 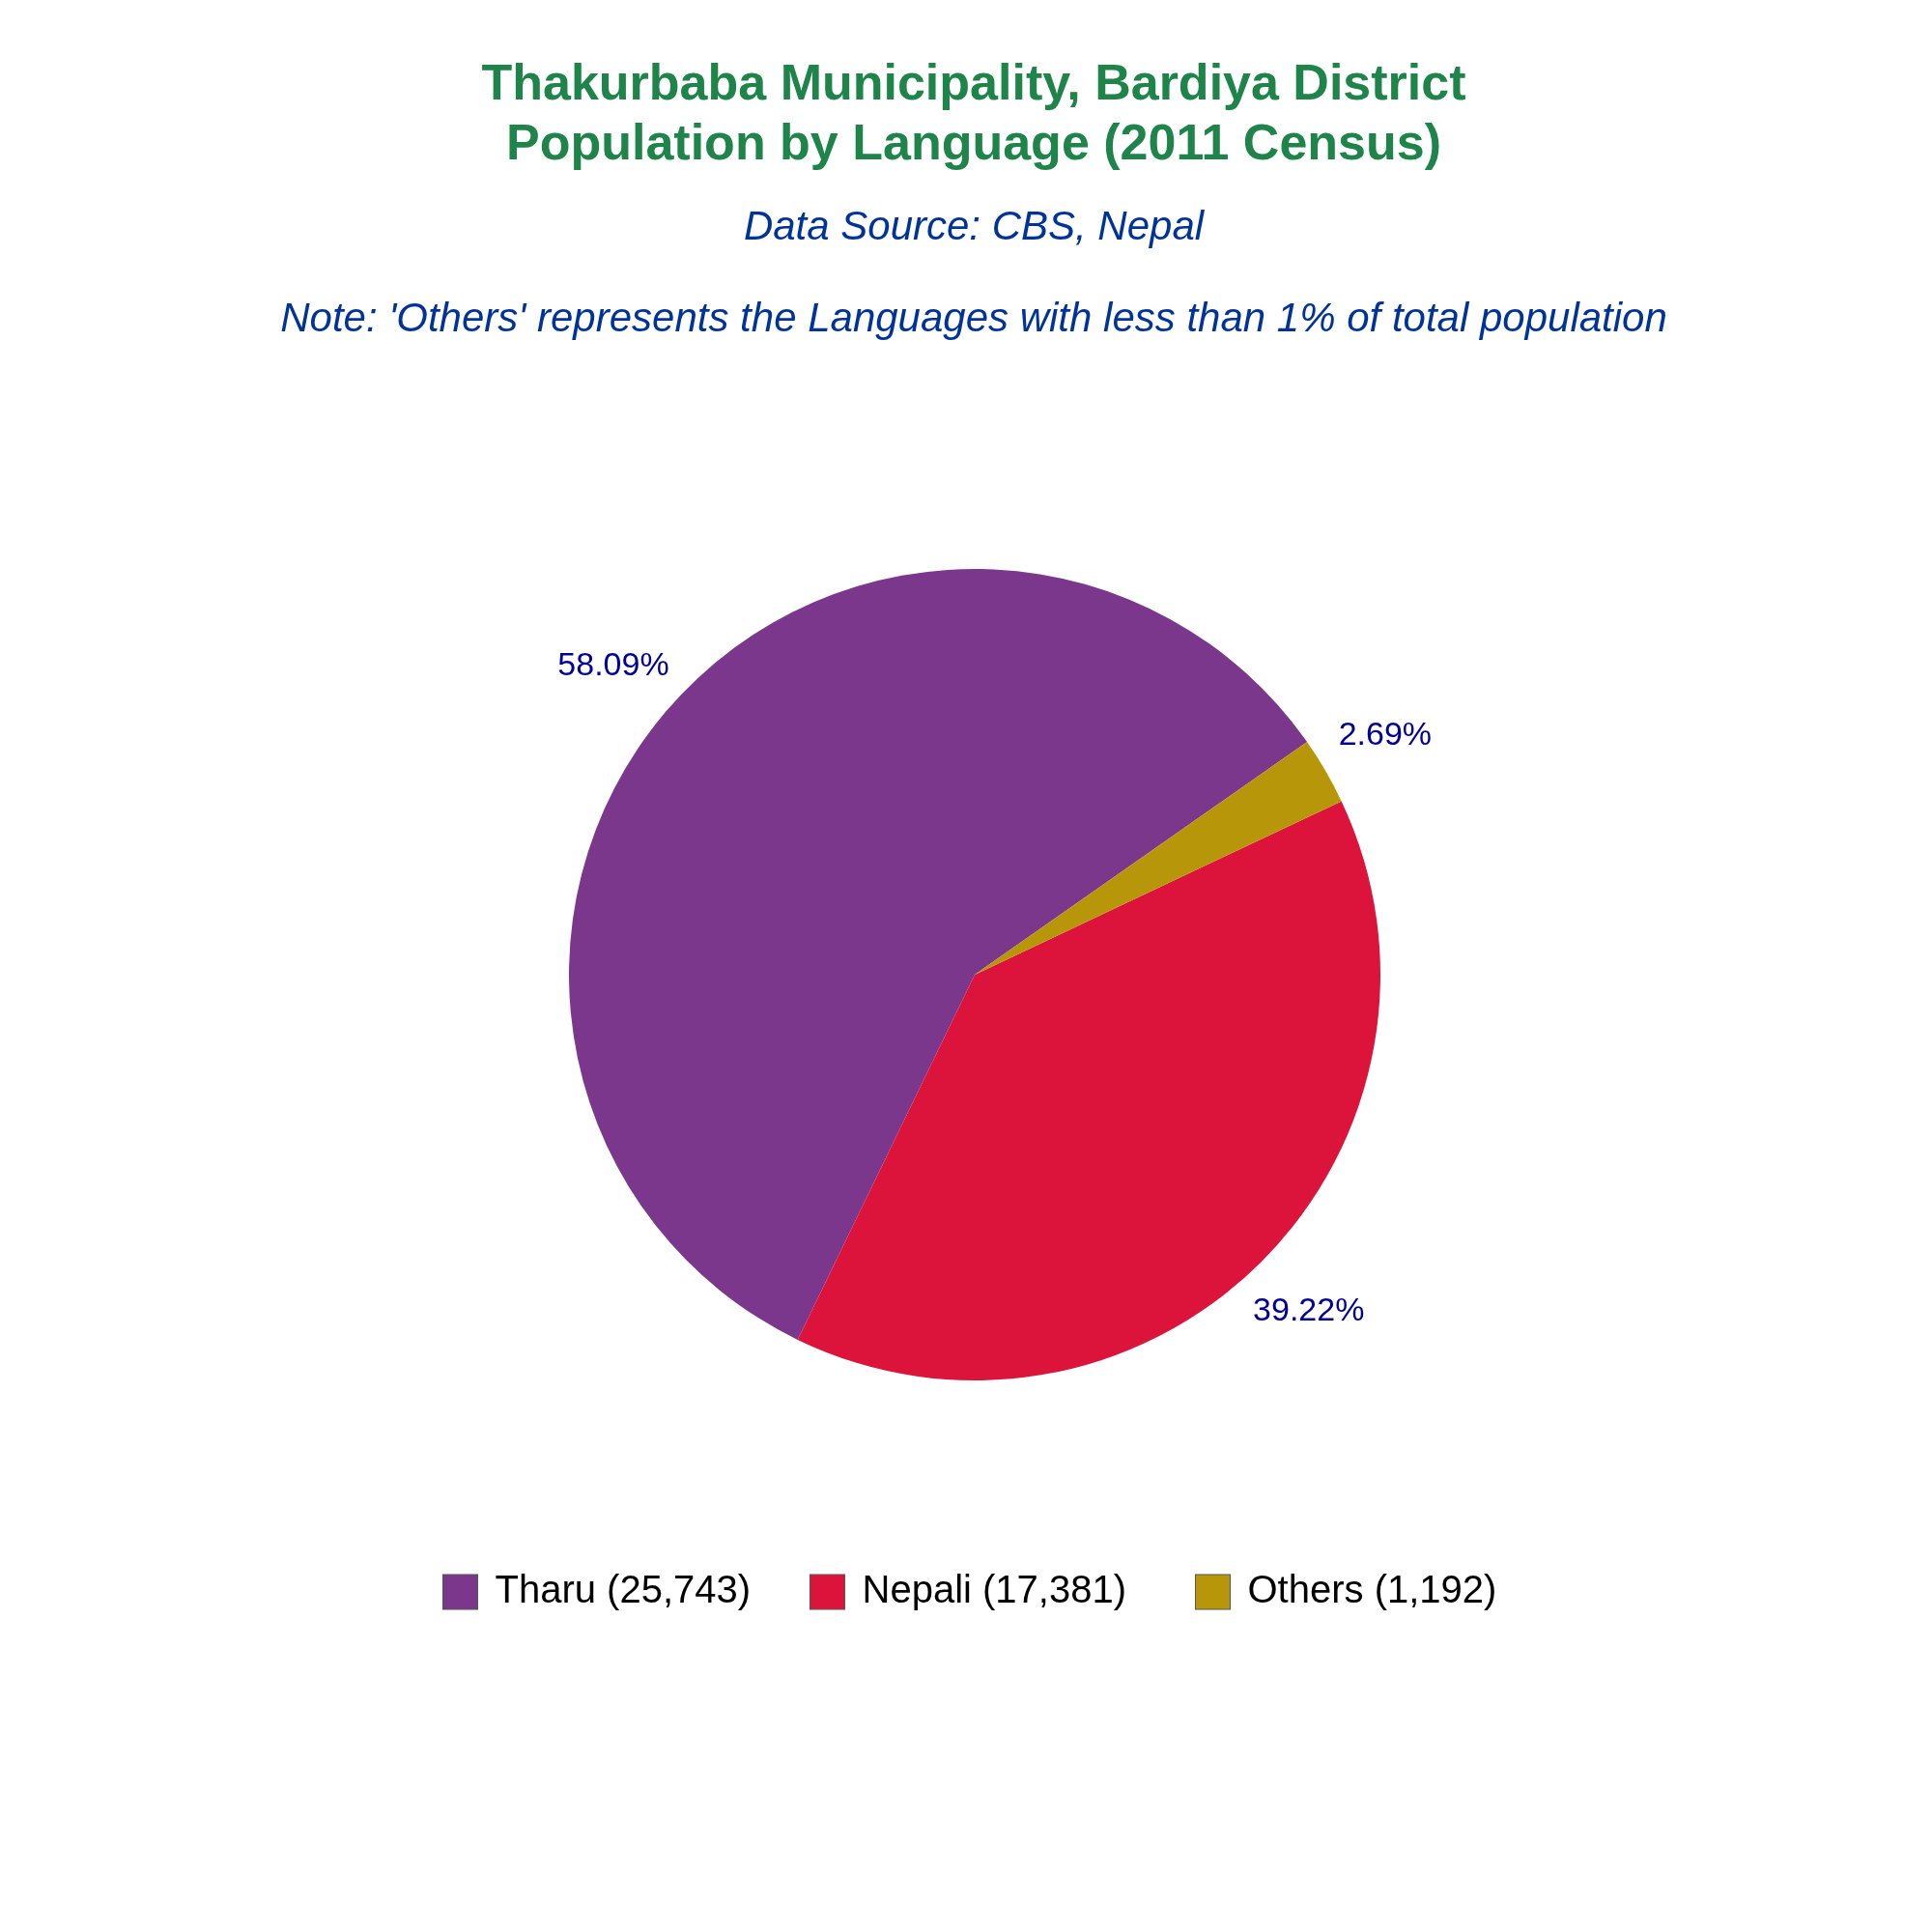 I want to click on text: Note: 'Others' represents the Languages with less than 1% of total population, so click(x=973, y=317).